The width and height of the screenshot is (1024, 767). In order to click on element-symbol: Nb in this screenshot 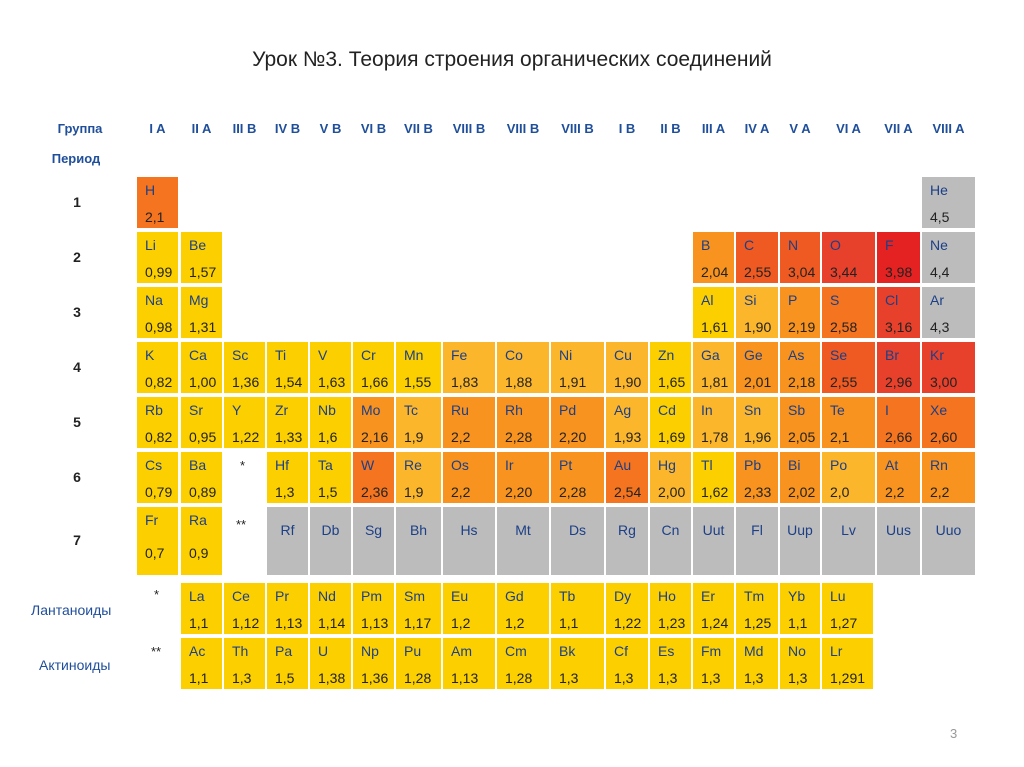, I will do `click(327, 410)`.